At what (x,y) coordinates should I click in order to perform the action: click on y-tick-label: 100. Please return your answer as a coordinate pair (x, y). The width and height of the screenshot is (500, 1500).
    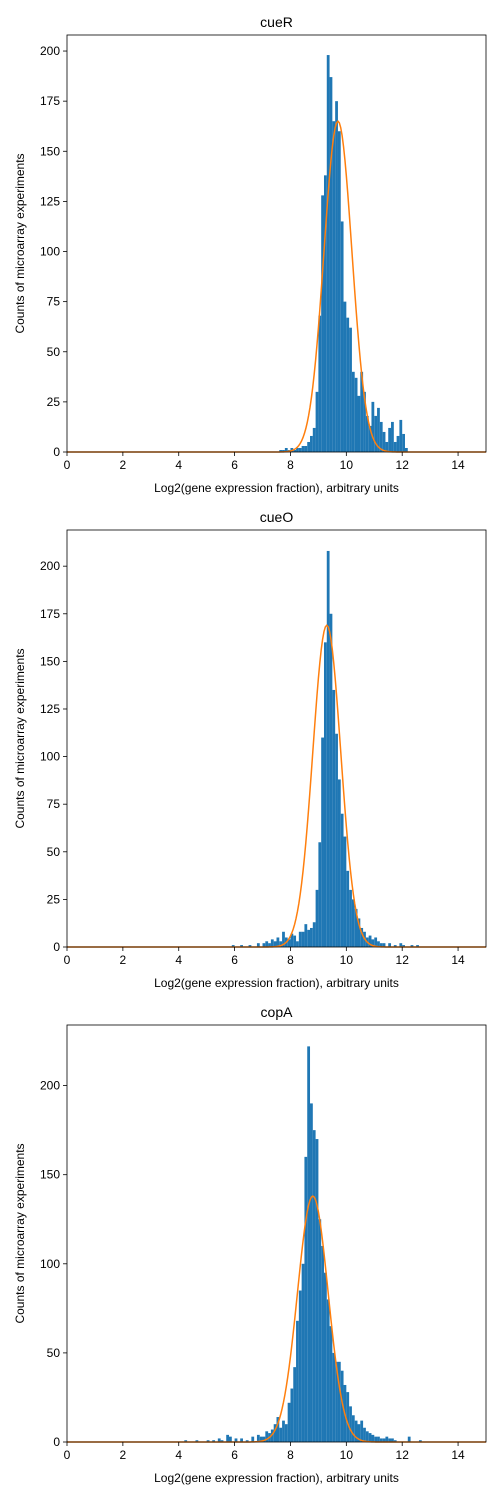
    Looking at the image, I should click on (50, 252).